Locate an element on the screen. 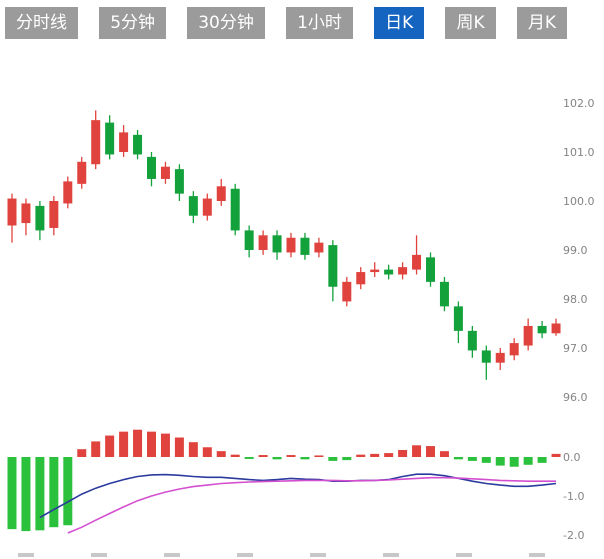  tab-5min: 5分钟 is located at coordinates (133, 23).